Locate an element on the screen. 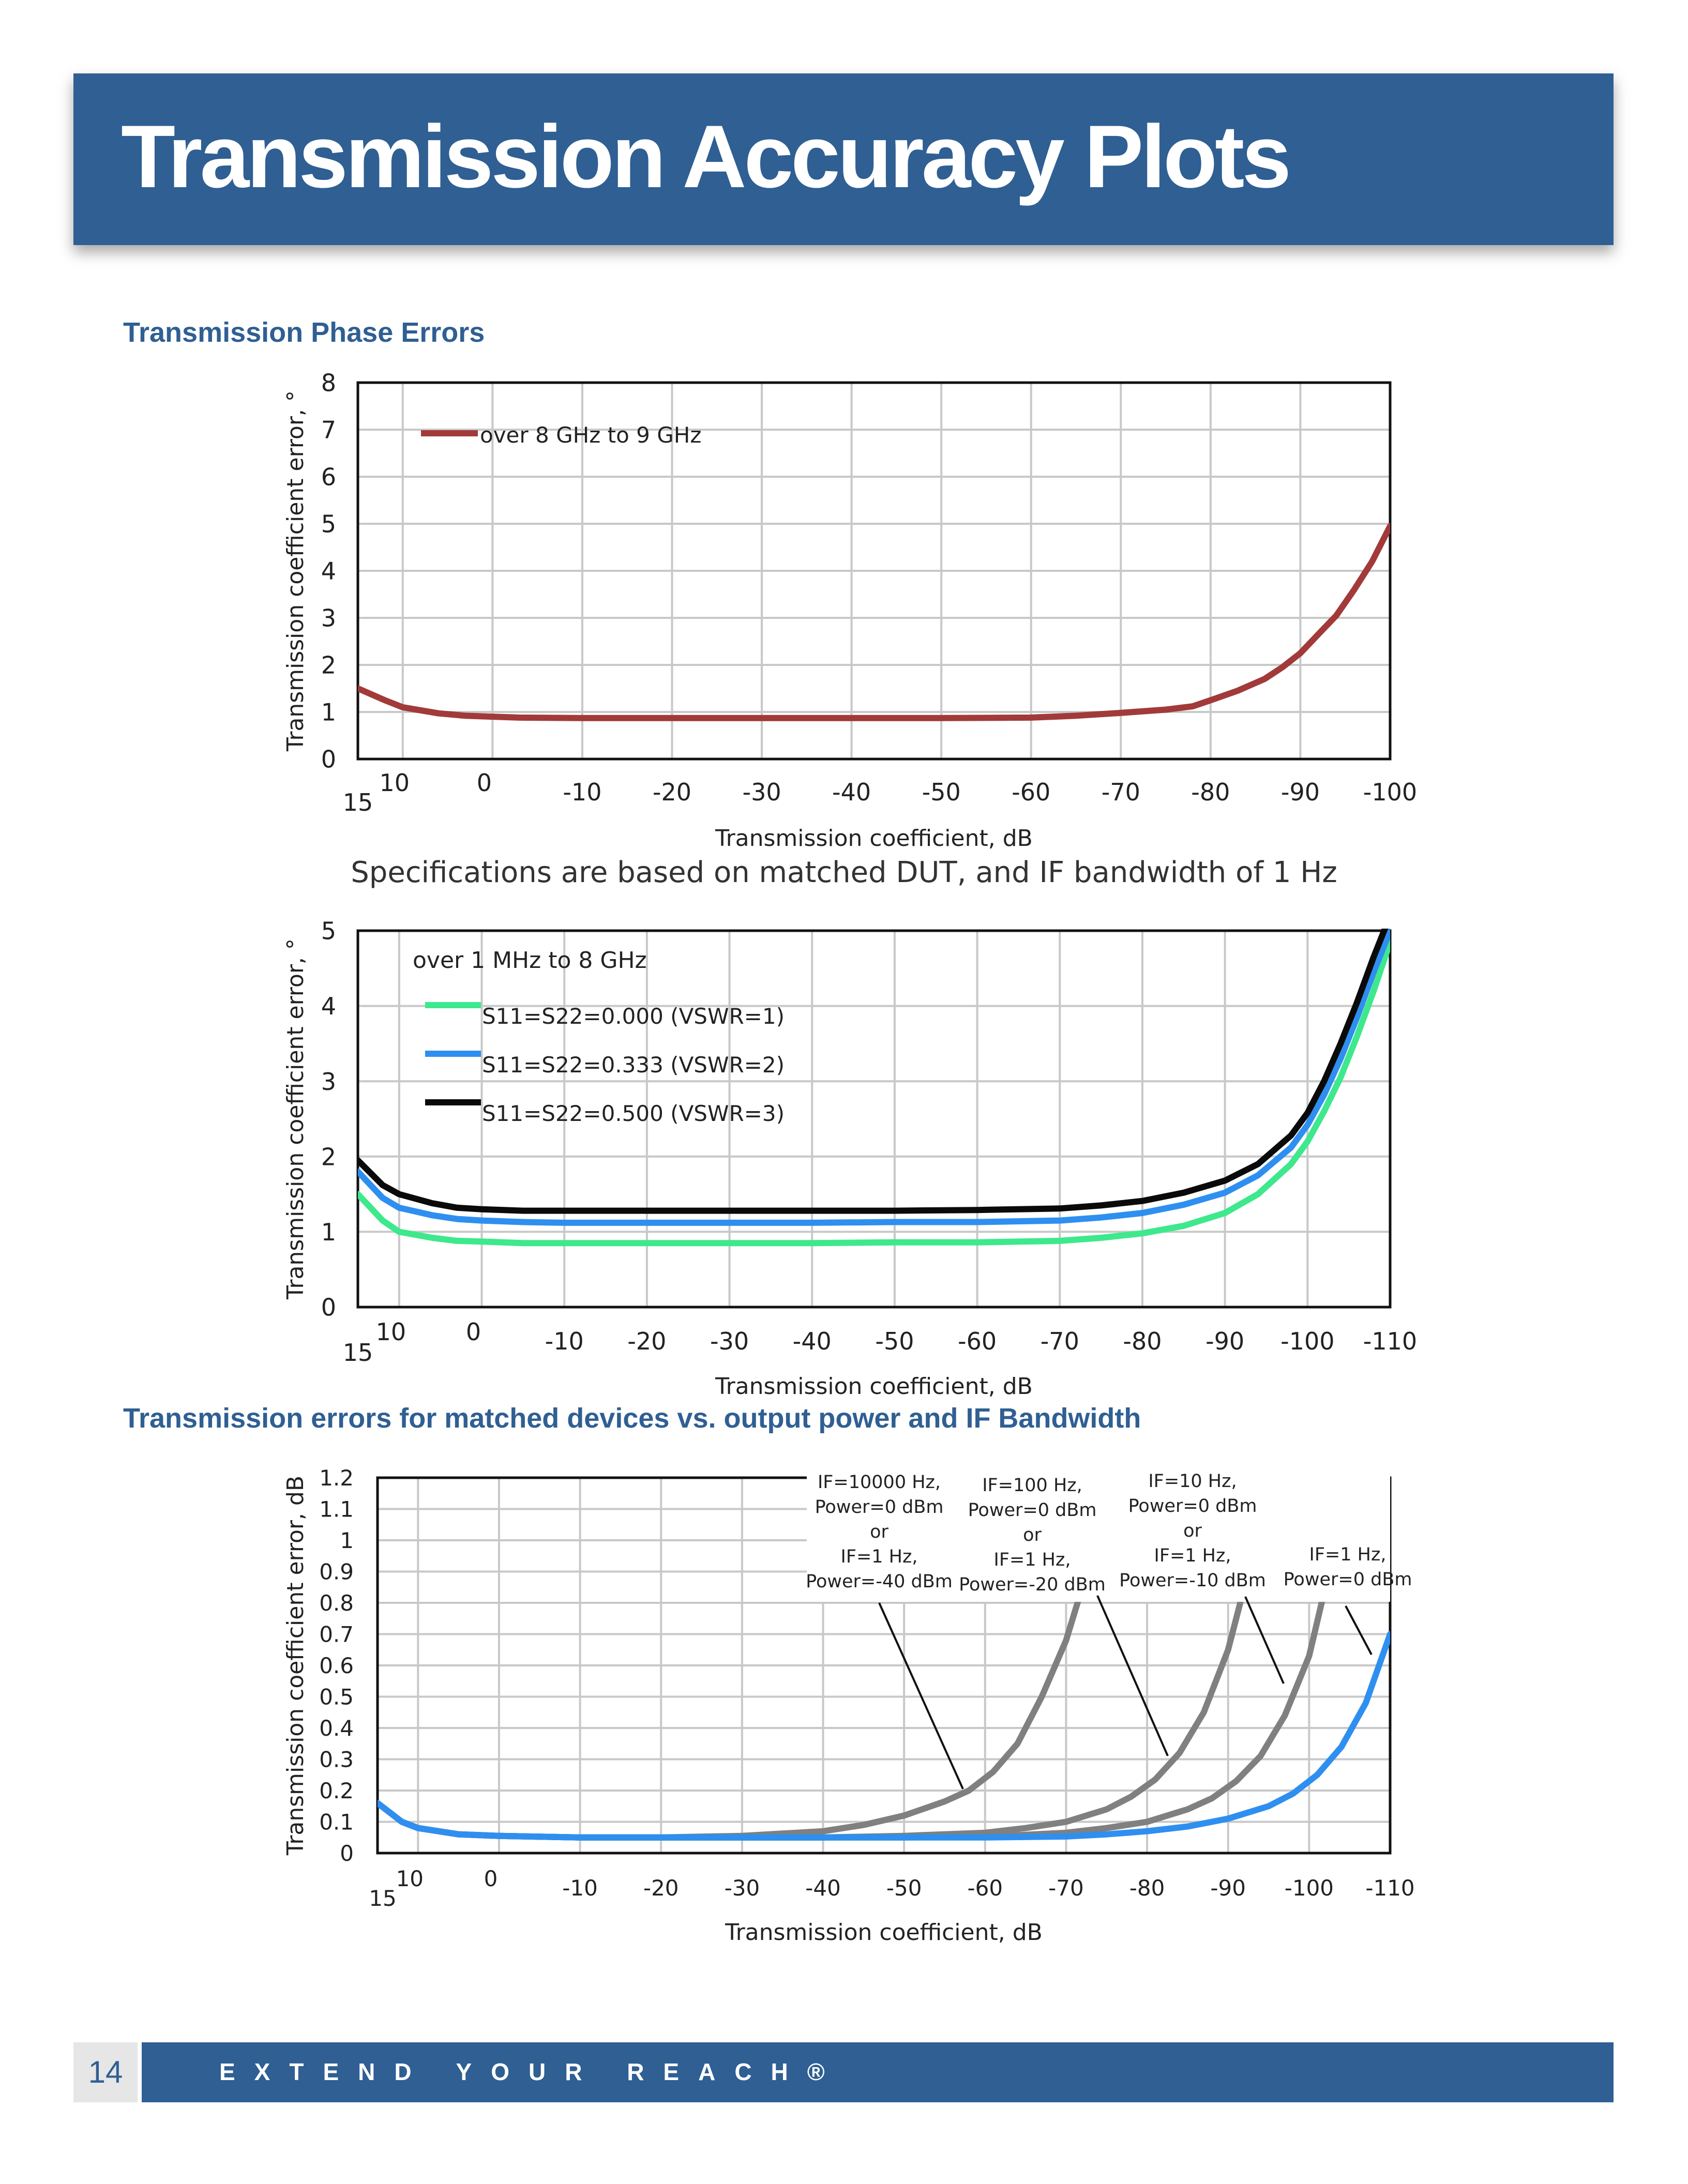 Image resolution: width=1688 pixels, height=2184 pixels. y-tick-label: 0.3 is located at coordinates (337, 1760).